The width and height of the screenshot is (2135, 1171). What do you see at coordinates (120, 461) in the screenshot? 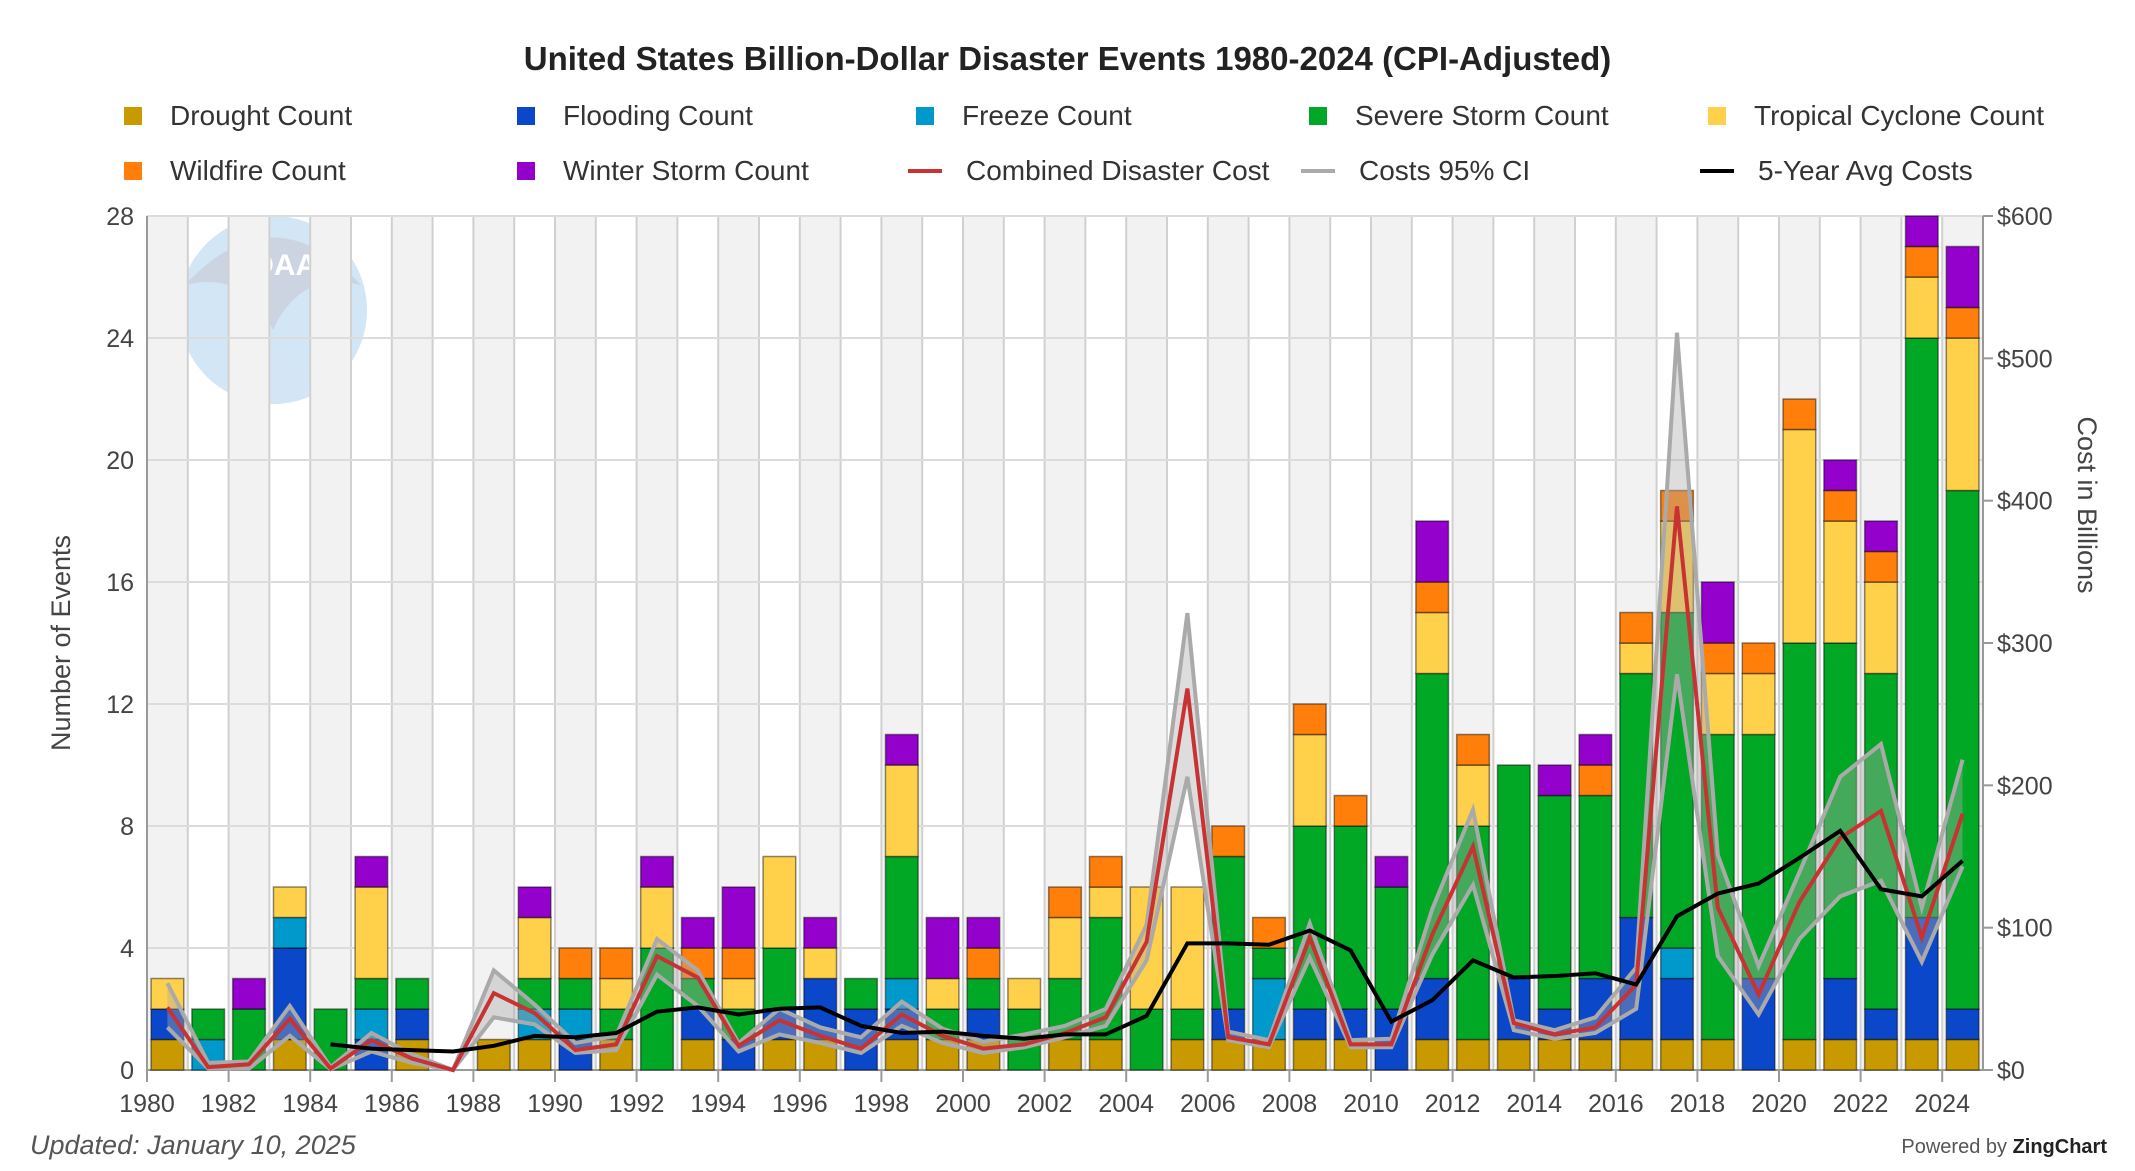
I see `y-tick-label: 20` at bounding box center [120, 461].